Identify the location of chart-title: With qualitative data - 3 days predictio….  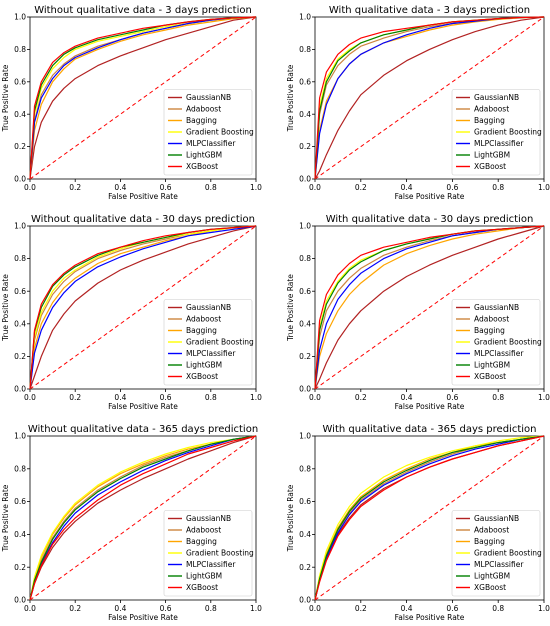
(429, 10).